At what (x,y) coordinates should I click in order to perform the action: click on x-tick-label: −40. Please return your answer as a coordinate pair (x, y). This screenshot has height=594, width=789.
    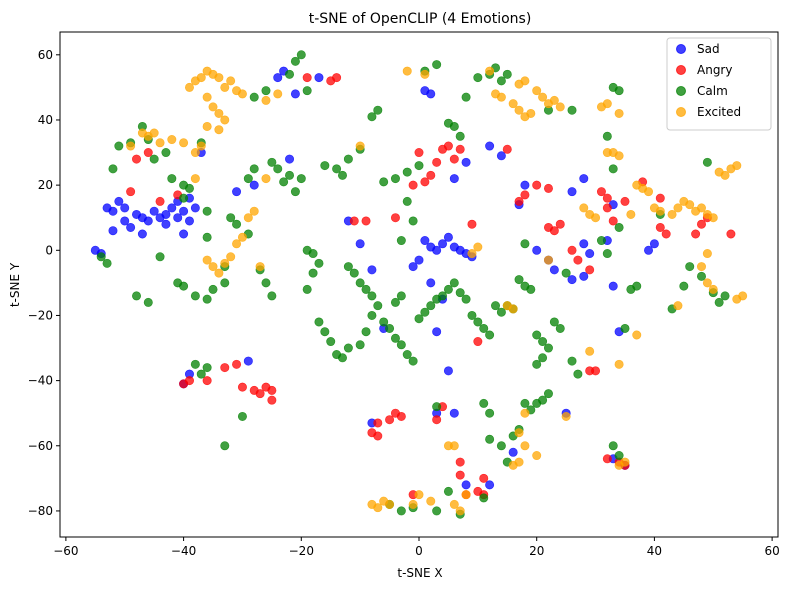
    Looking at the image, I should click on (183, 551).